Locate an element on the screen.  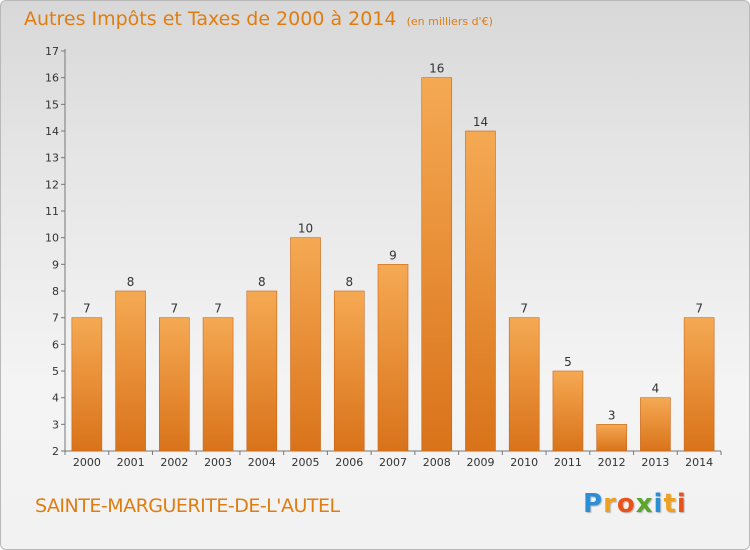
x-tick-label: 2011 is located at coordinates (568, 462).